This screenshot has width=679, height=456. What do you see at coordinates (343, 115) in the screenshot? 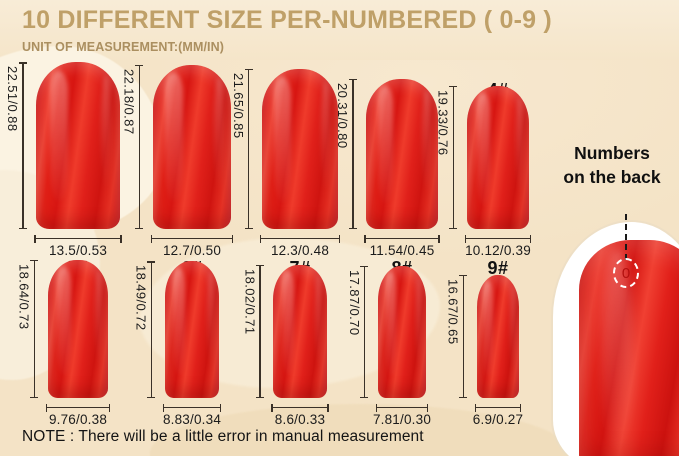
I see `length-dimension-label: 20.31/0.80` at bounding box center [343, 115].